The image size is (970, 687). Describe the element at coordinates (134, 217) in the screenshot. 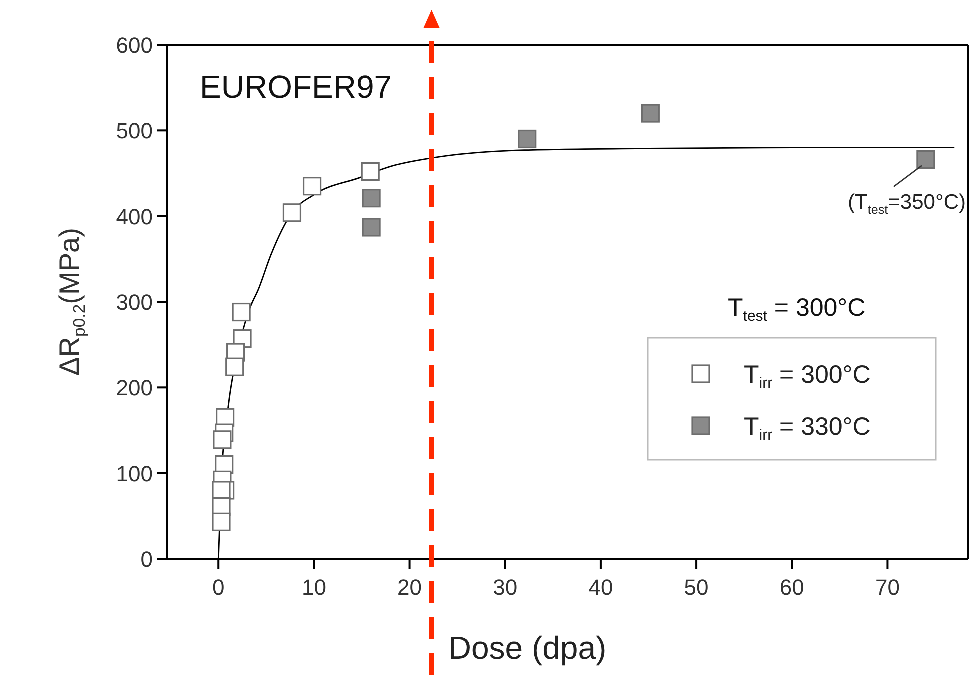

I see `y-tick-label: 400` at that location.